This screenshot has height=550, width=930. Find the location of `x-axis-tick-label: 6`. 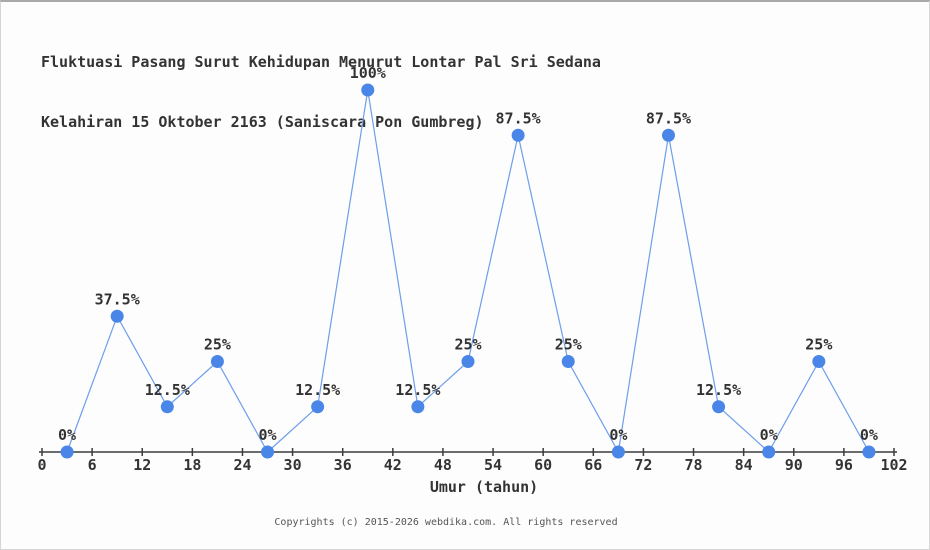

x-axis-tick-label: 6 is located at coordinates (92, 465).